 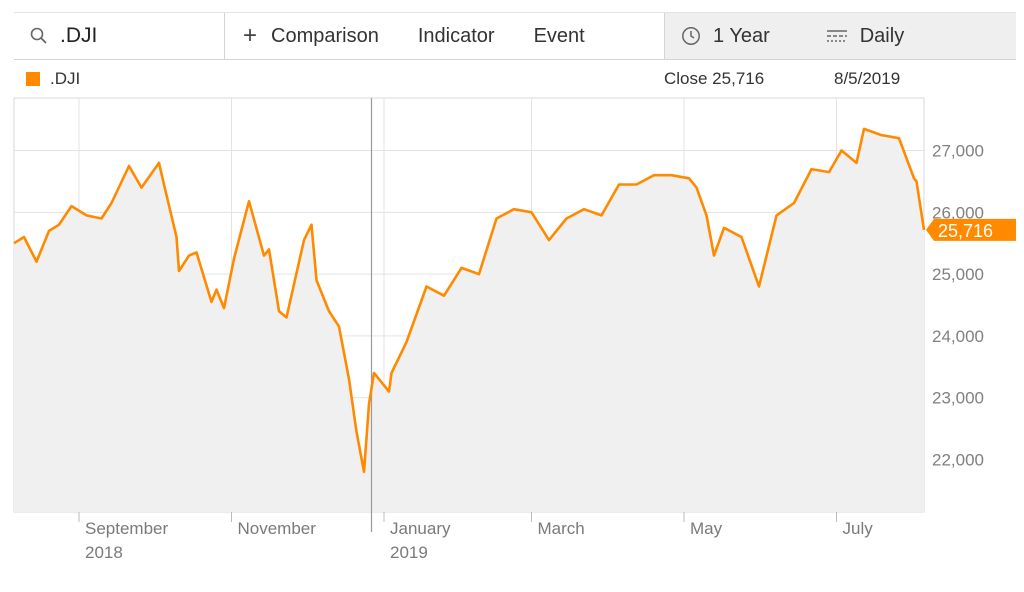 I want to click on clock-icon, so click(x=691, y=36).